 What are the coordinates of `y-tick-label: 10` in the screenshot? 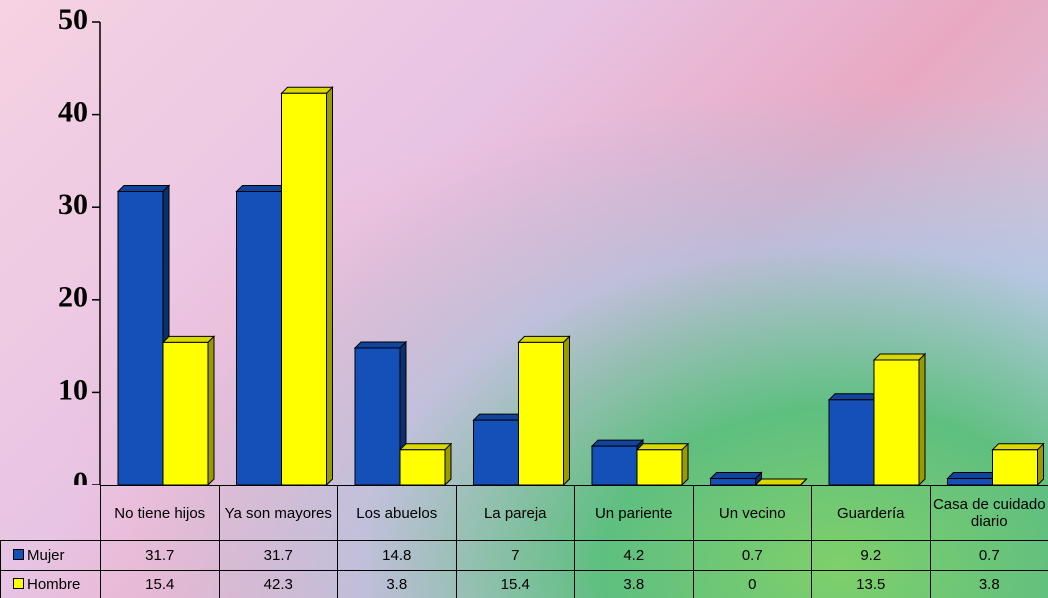 It's located at (73, 389).